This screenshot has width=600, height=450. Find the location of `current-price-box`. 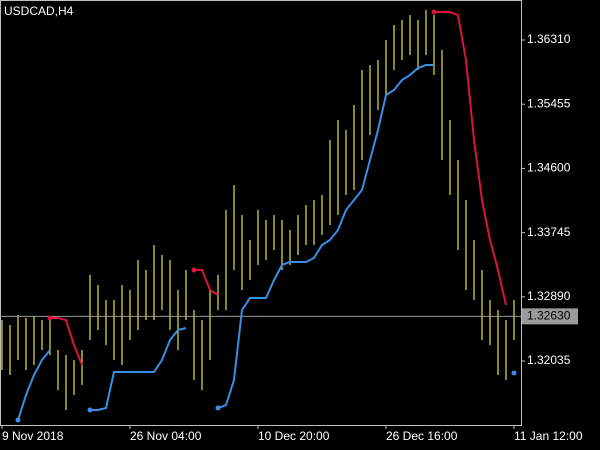

current-price-box is located at coordinates (550, 316).